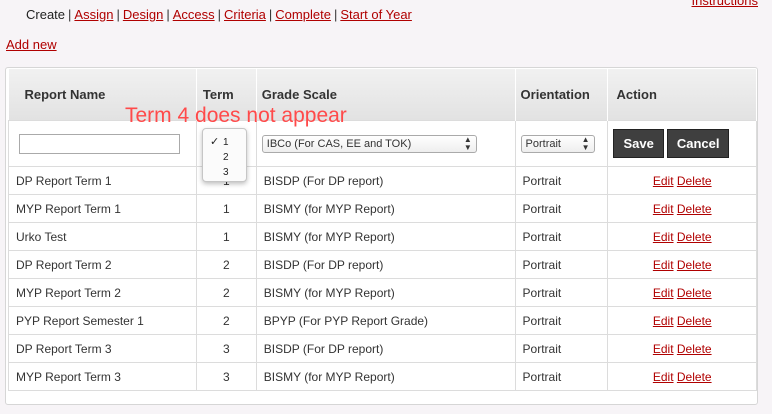  Describe the element at coordinates (102, 95) in the screenshot. I see `header-report-name: Report Name` at that location.